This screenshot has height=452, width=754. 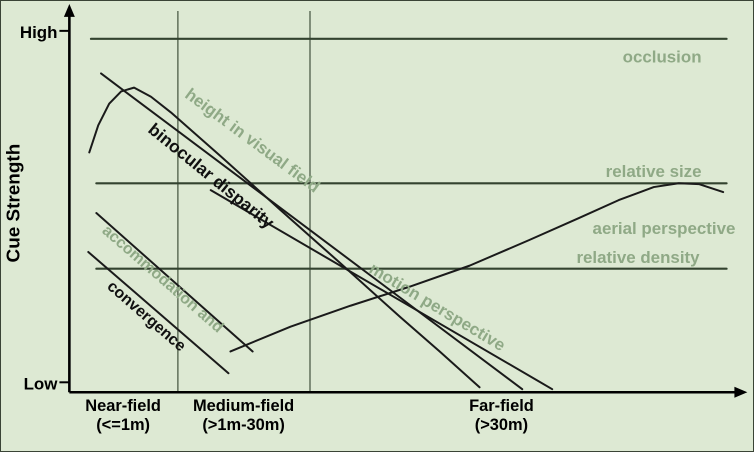 I want to click on label-relative-size: relative size, so click(x=654, y=171).